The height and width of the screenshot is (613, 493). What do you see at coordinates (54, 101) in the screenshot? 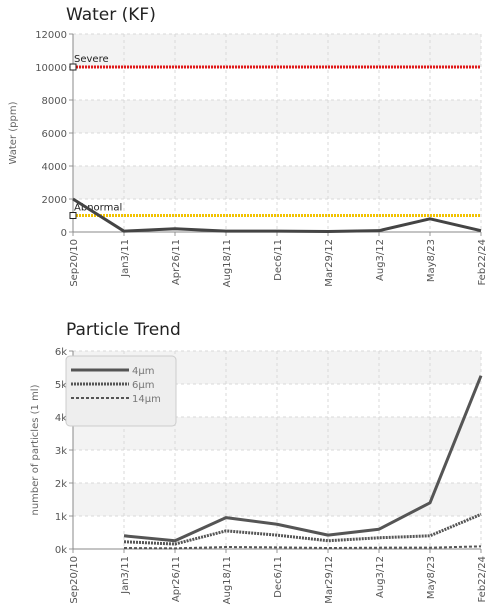
I see `y-tick-label: 8000` at bounding box center [54, 101].